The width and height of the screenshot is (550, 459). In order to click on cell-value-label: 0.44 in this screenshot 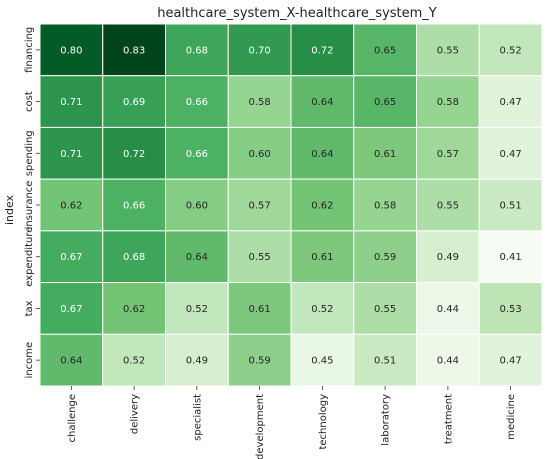, I will do `click(448, 361)`.